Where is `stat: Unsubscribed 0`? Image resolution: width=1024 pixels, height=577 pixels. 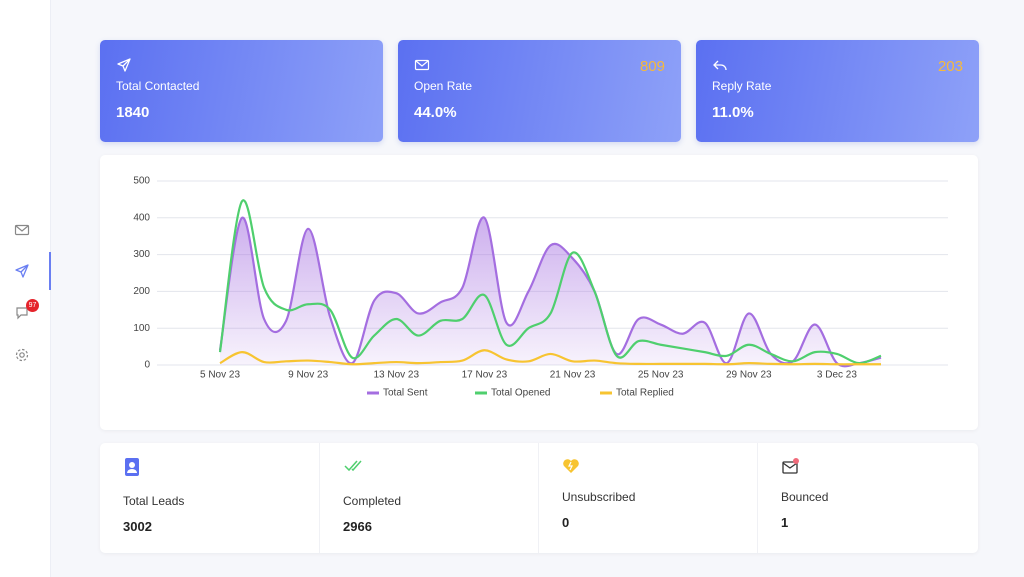 stat: Unsubscribed 0 is located at coordinates (648, 498).